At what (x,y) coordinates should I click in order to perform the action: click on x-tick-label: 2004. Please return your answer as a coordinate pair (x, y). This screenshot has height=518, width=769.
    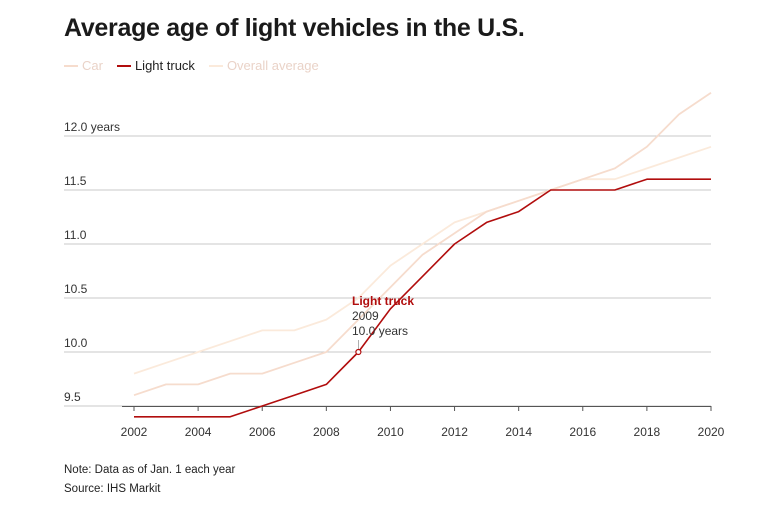
    Looking at the image, I should click on (198, 432).